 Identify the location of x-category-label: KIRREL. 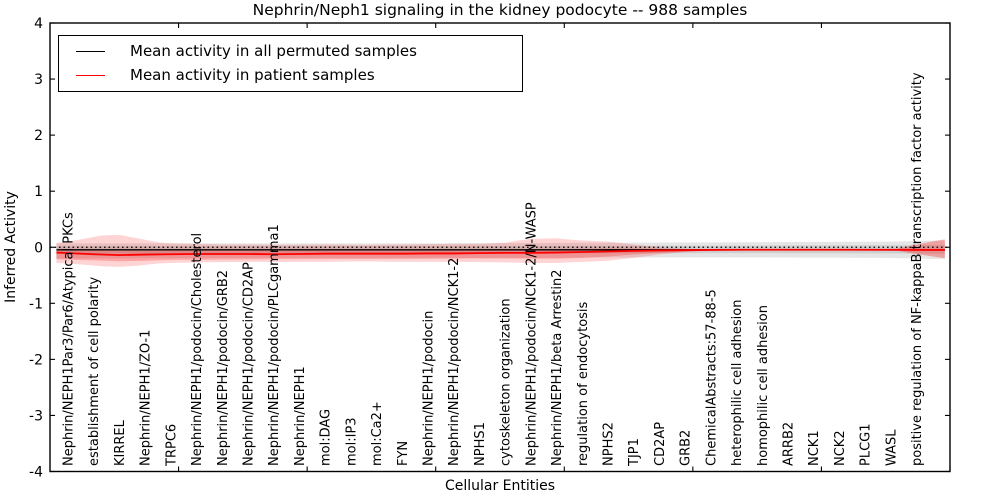
(120, 442).